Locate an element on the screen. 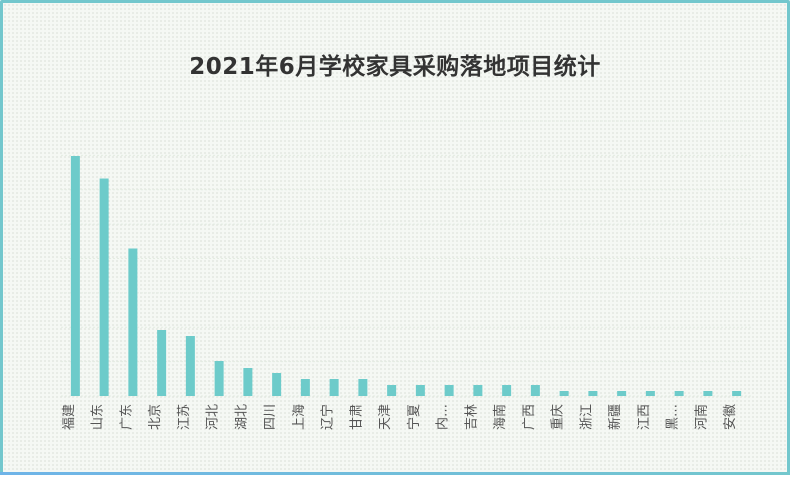 The height and width of the screenshot is (478, 790). category-label: 吉林 is located at coordinates (471, 417).